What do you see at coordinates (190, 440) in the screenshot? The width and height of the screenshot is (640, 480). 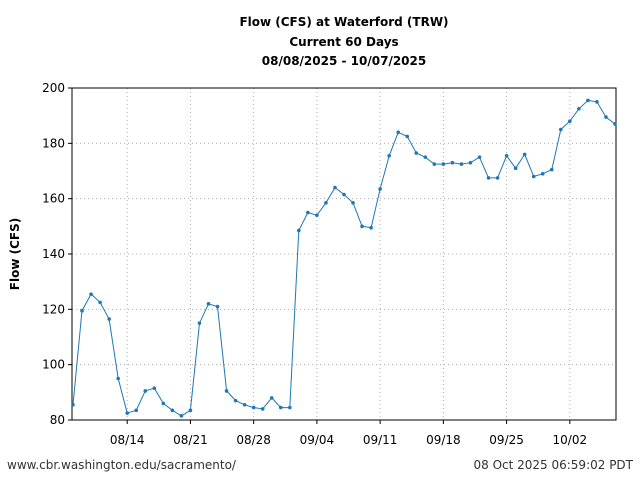 I see `x-tick-label: 08/21` at bounding box center [190, 440].